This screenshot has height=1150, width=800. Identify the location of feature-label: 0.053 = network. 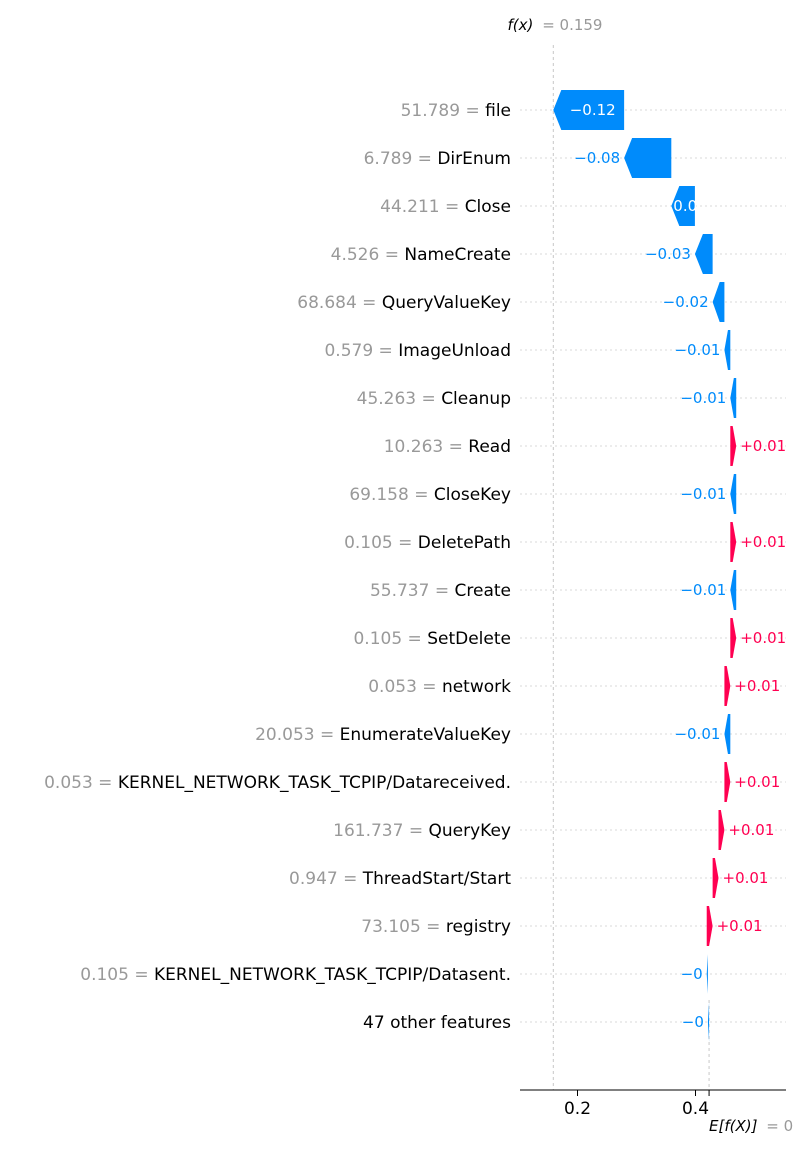
(439, 687).